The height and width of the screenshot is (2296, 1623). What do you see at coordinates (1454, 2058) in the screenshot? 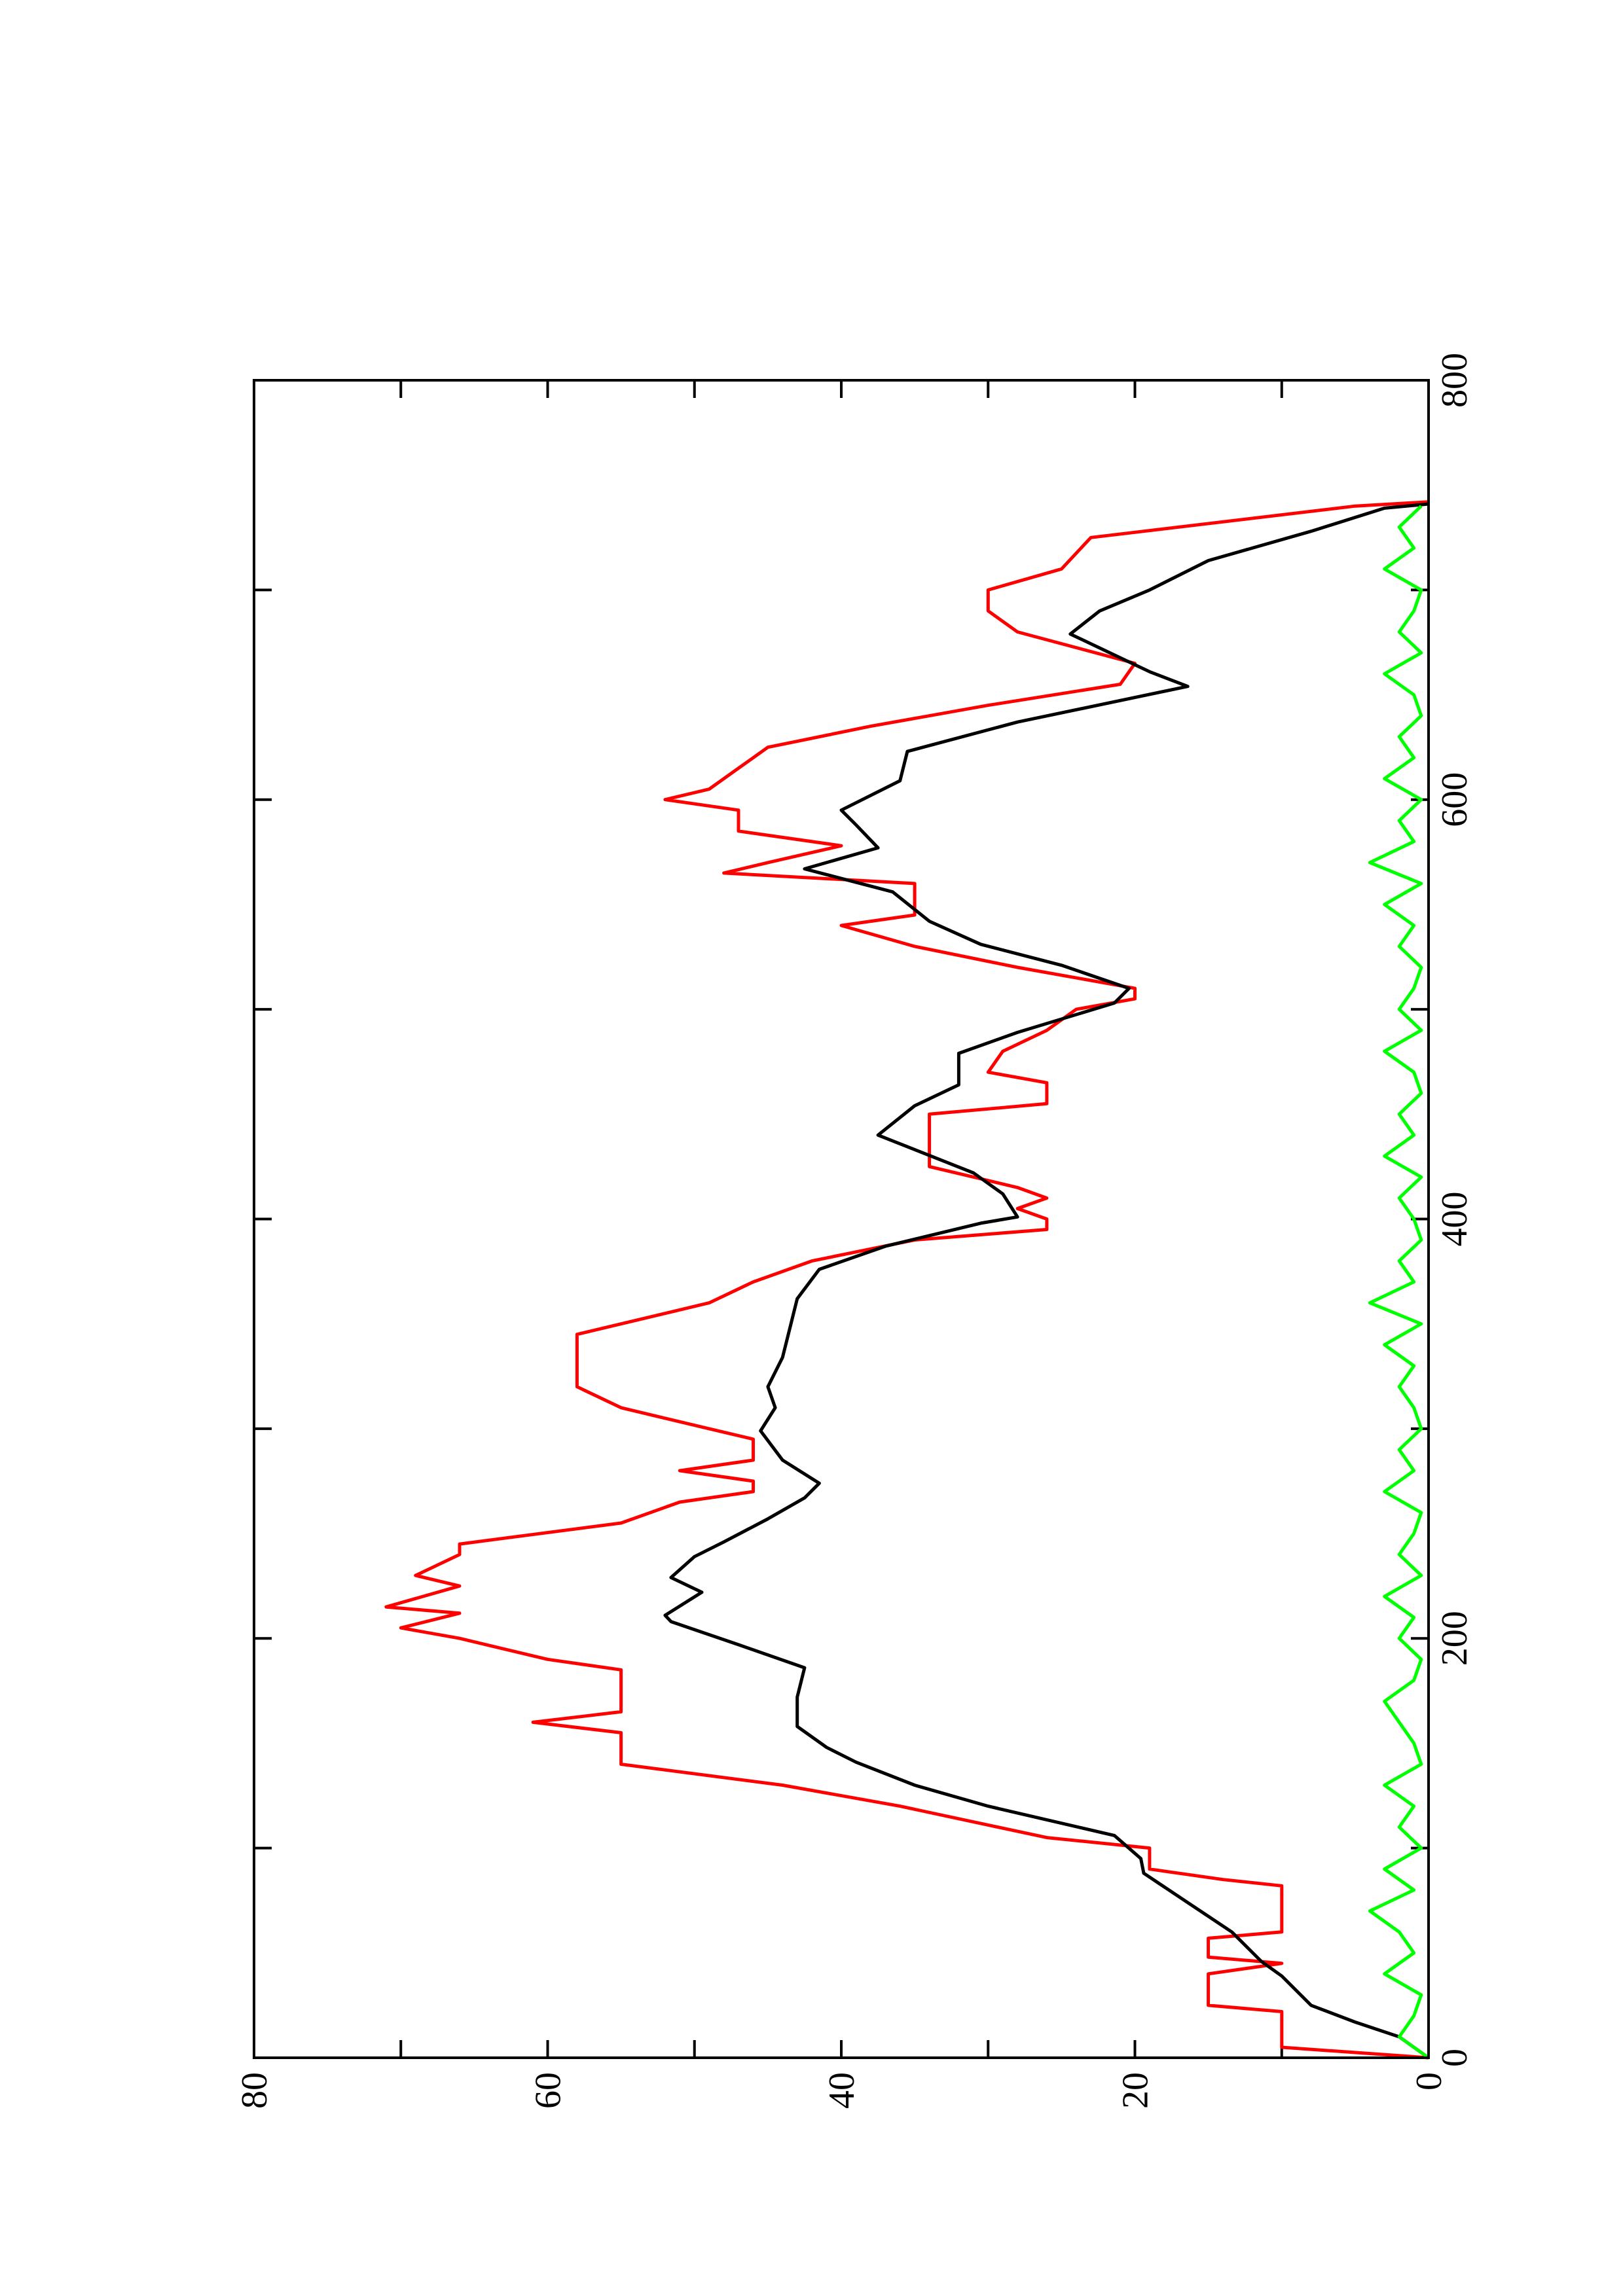
I see `x-tick-label: 0` at bounding box center [1454, 2058].